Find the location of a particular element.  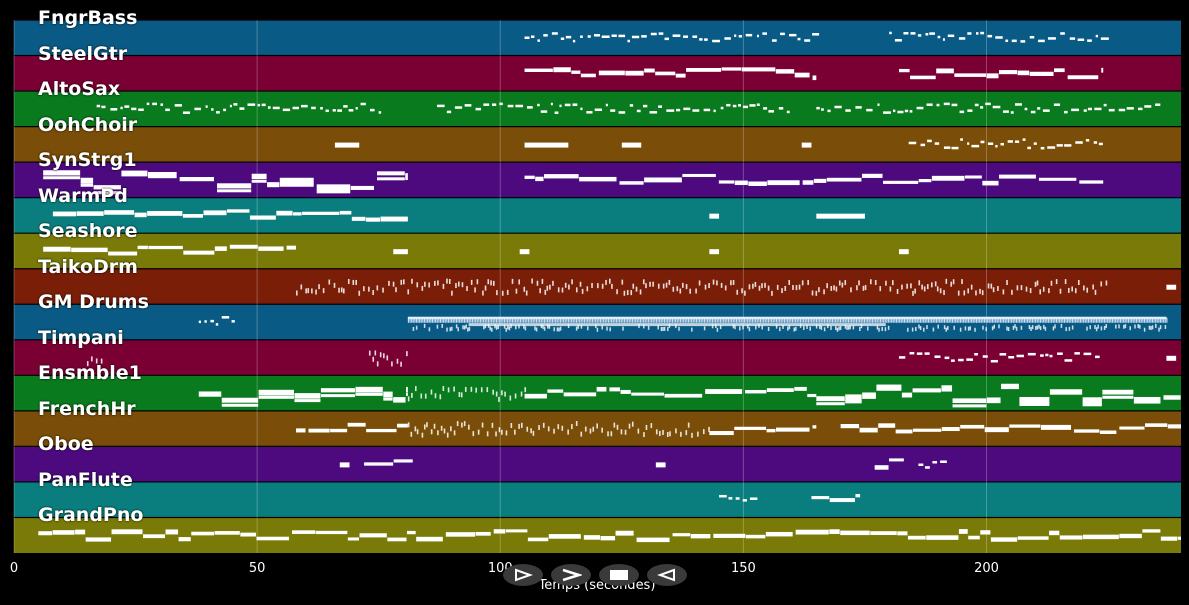

forward-button is located at coordinates (571, 575).